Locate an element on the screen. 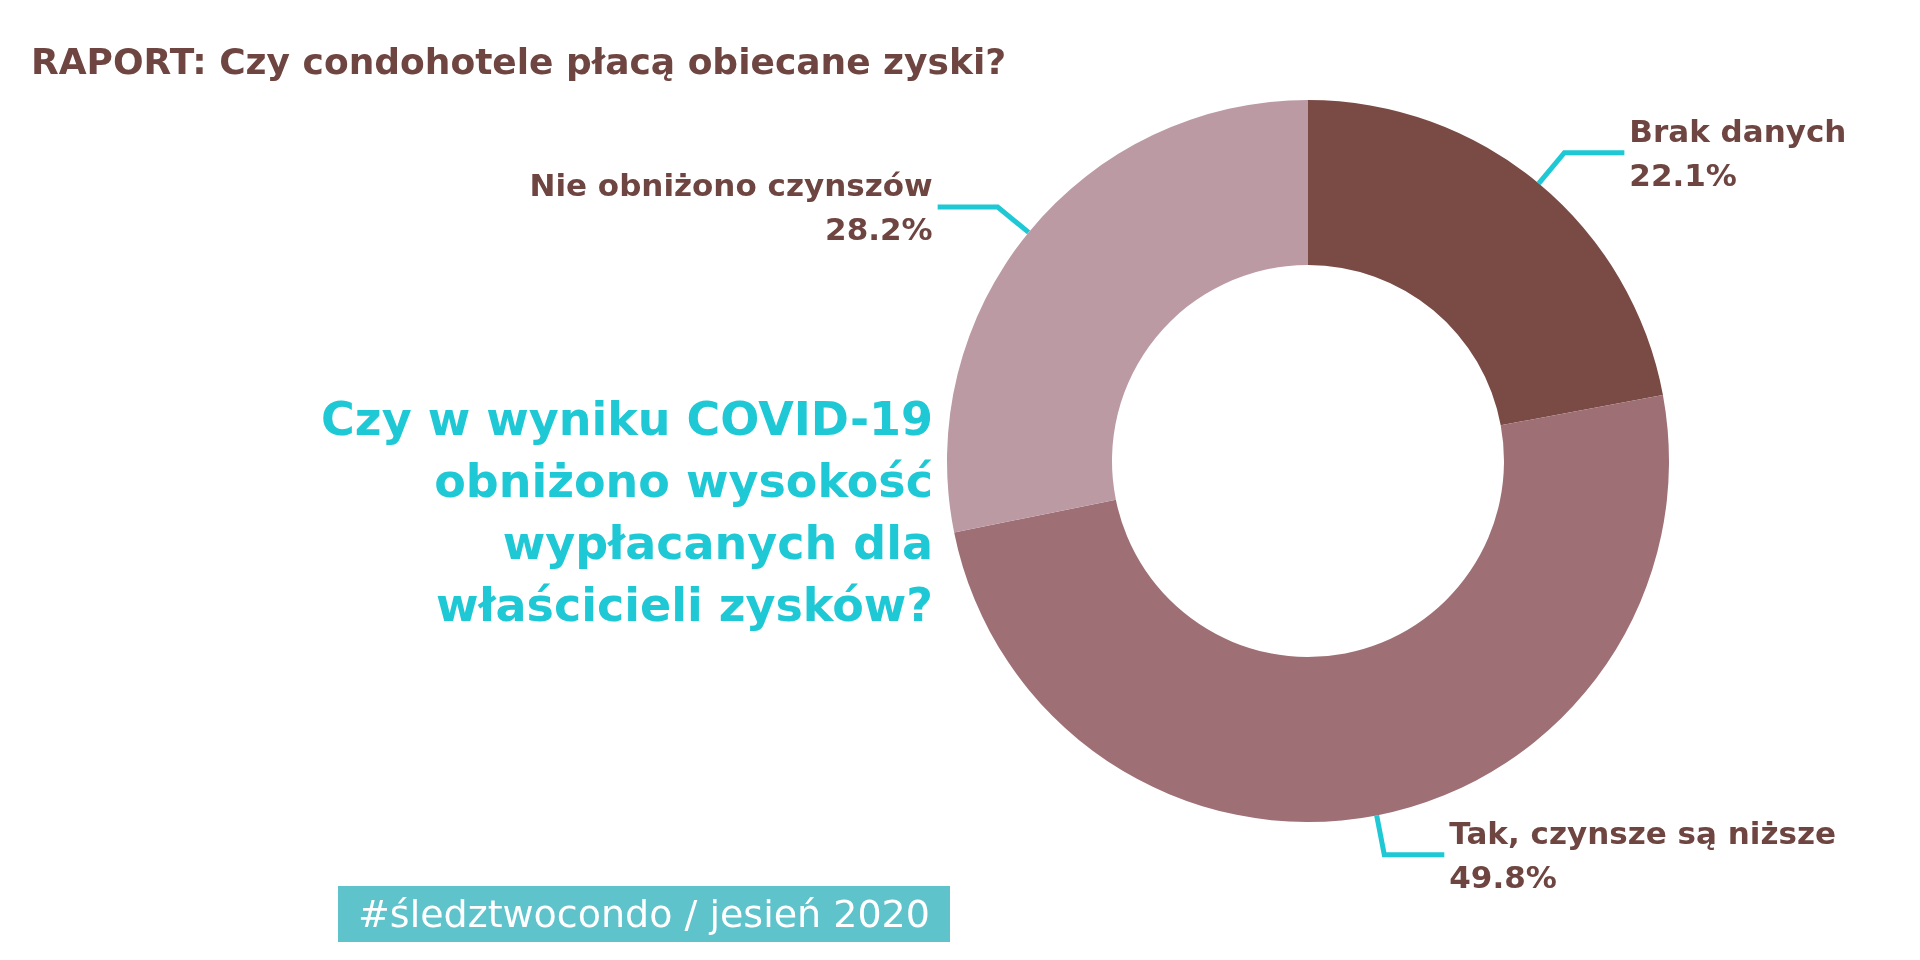 This screenshot has height=960, width=1920. text: Czy w wyniku COVID-19 obniżono wysokość wypłacanych dla właścicieli zysków? is located at coordinates (626, 512).